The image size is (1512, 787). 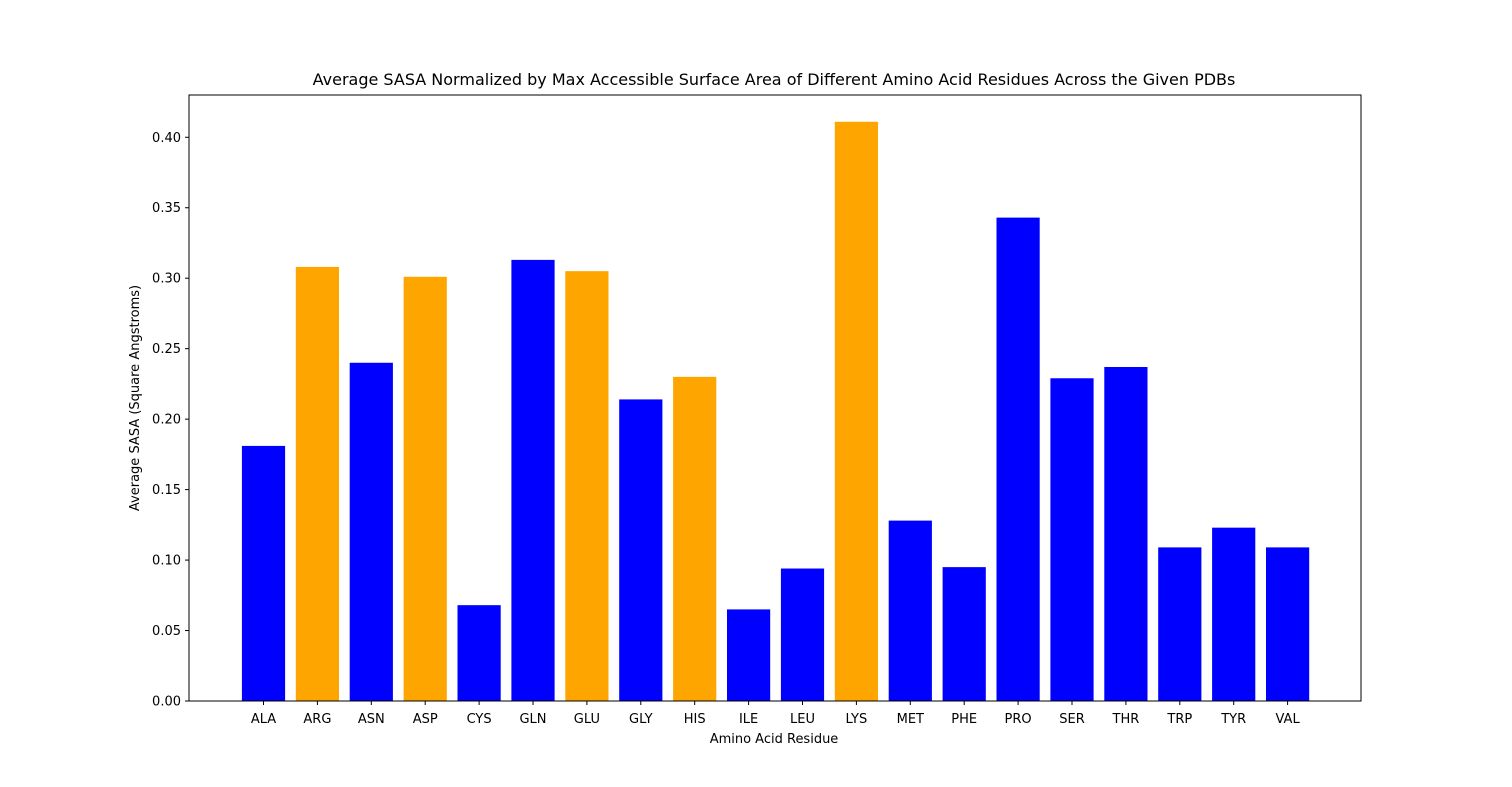 What do you see at coordinates (533, 480) in the screenshot?
I see `bar-gln` at bounding box center [533, 480].